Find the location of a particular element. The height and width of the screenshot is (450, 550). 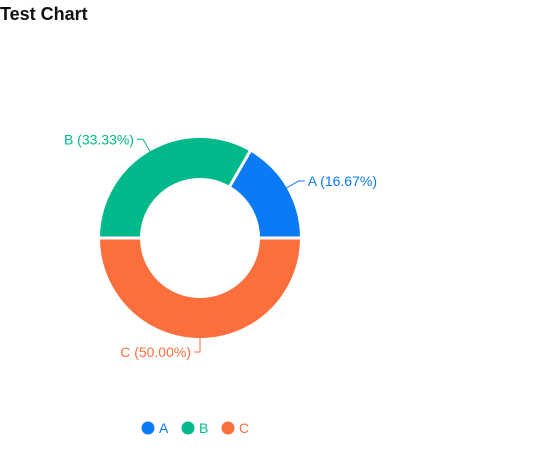

legend-item-c: C is located at coordinates (235, 428).